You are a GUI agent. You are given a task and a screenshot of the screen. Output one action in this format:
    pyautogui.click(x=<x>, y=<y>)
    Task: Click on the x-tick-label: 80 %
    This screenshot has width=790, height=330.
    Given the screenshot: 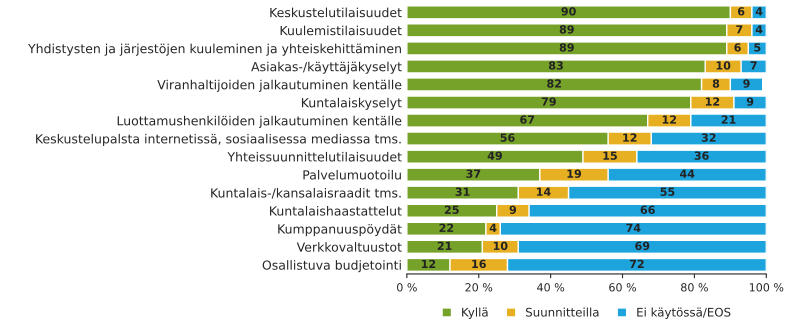 What is the action you would take?
    pyautogui.click(x=694, y=287)
    